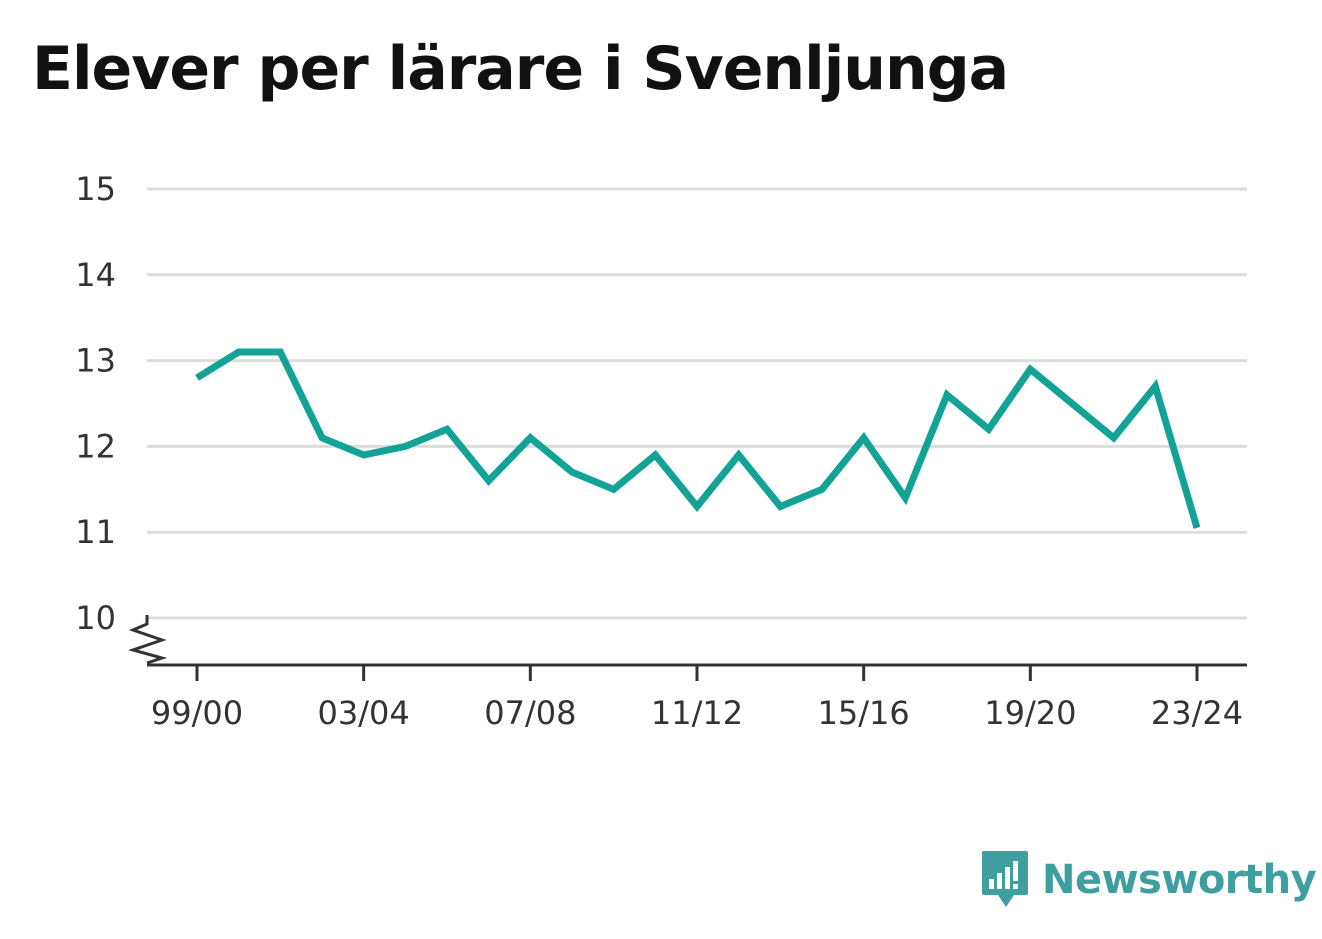 The width and height of the screenshot is (1322, 939). I want to click on y-tick-label-10: 10, so click(95, 618).